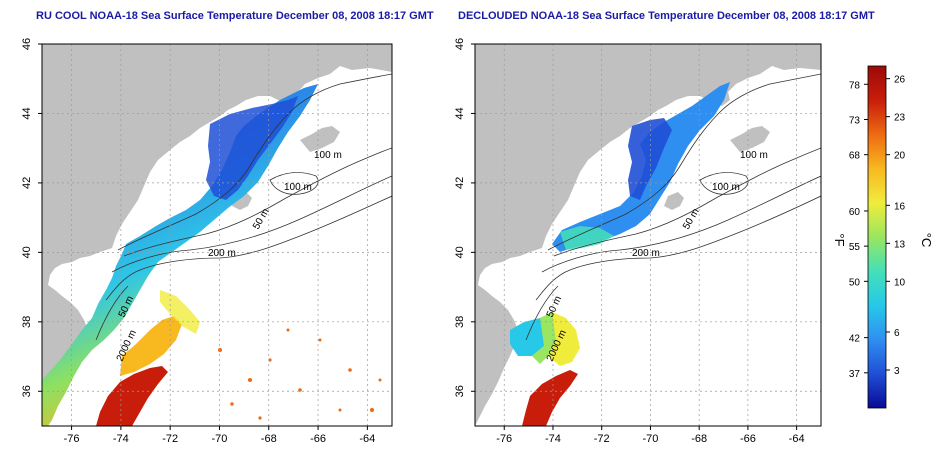  What do you see at coordinates (328, 155) in the screenshot?
I see `contour-label-100m-a: 100 m` at bounding box center [328, 155].